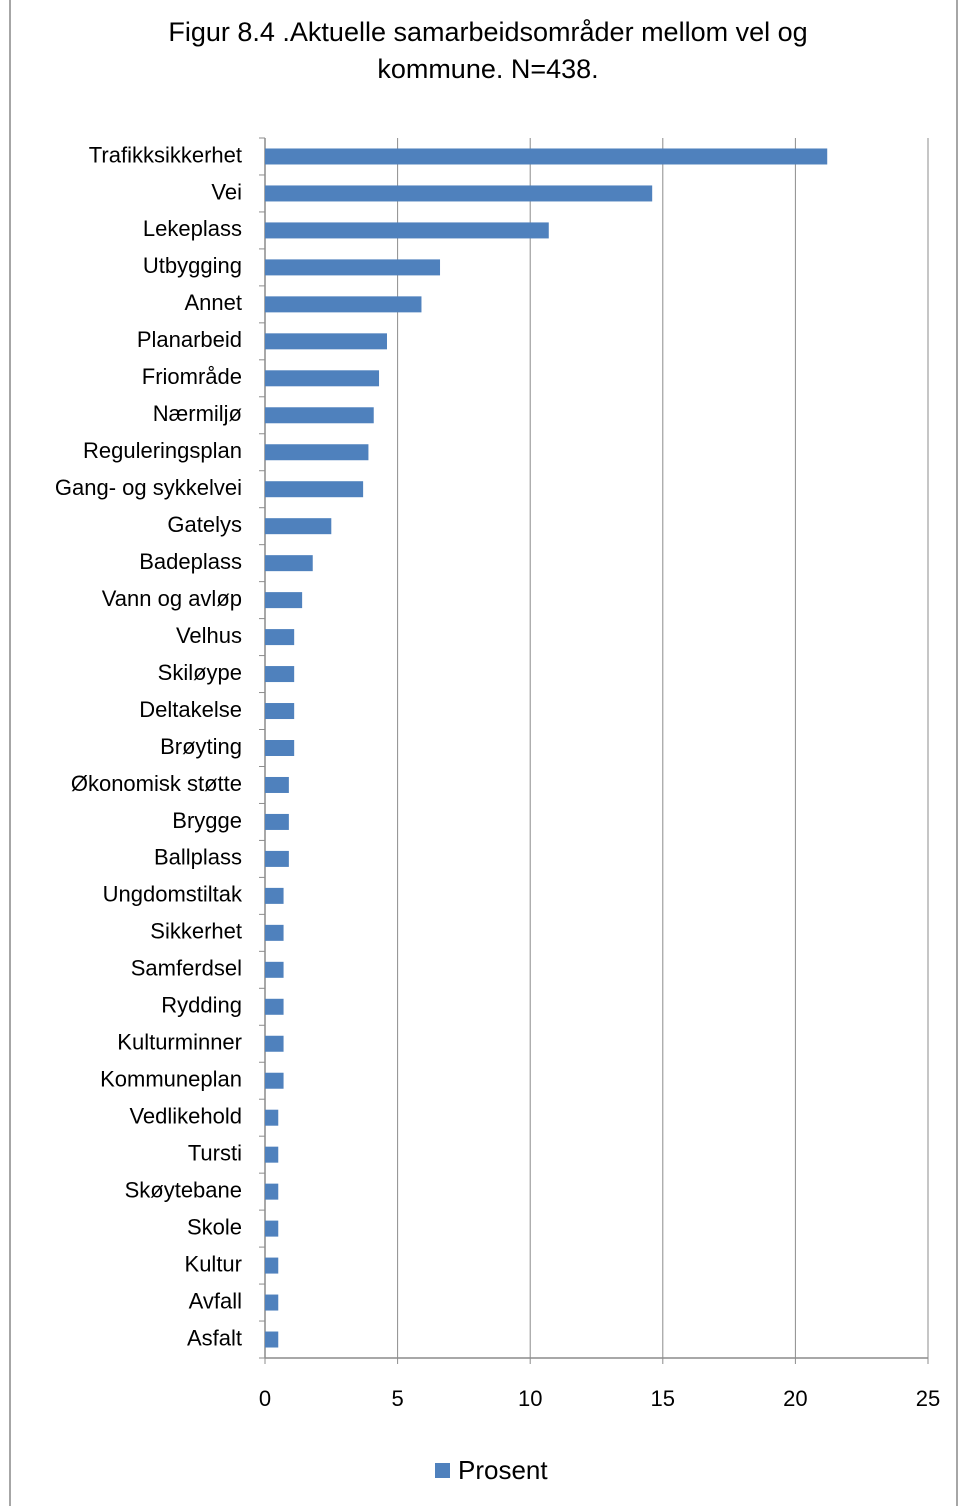 This screenshot has width=958, height=1506. What do you see at coordinates (215, 1300) in the screenshot?
I see `y-tick-label: Avfall` at bounding box center [215, 1300].